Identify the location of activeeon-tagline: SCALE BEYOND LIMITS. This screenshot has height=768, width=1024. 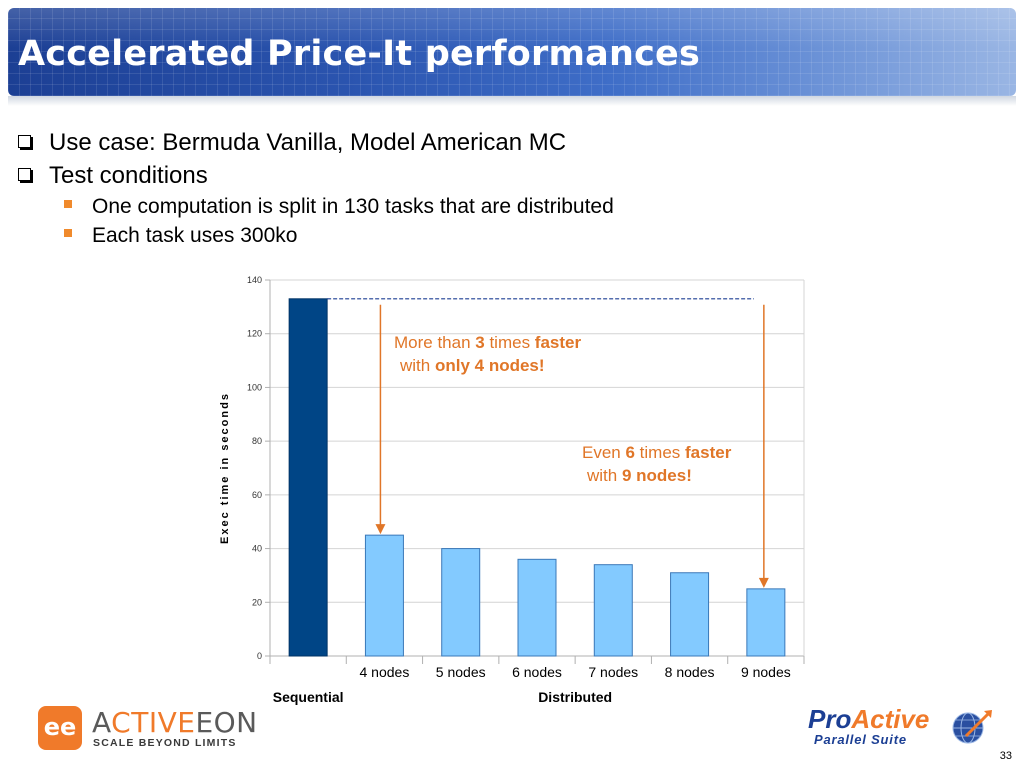
(165, 743).